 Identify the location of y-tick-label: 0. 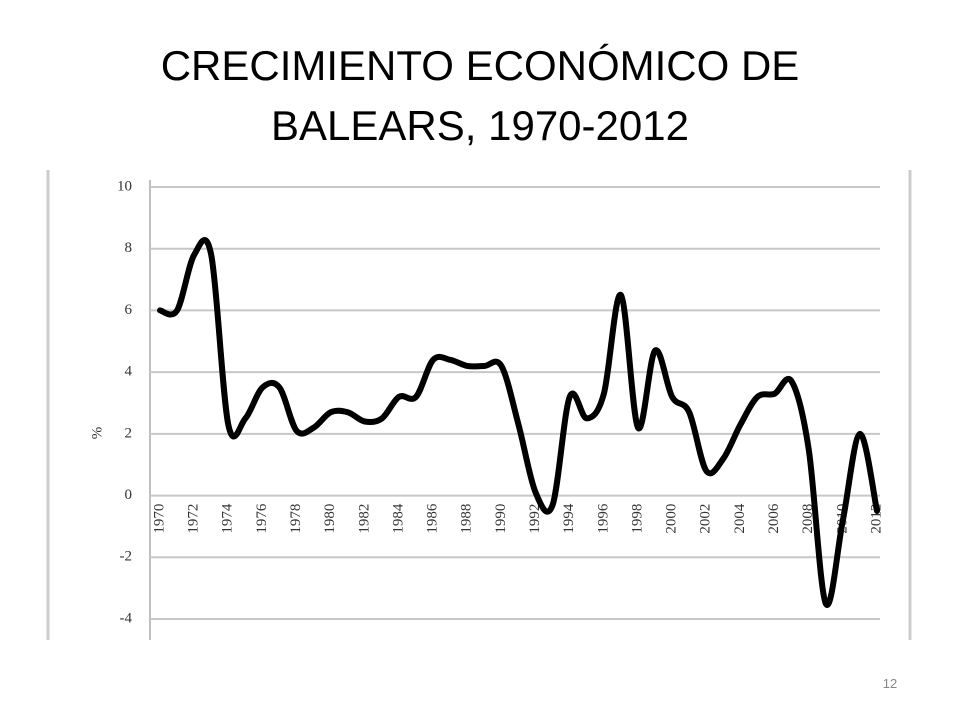
(129, 495).